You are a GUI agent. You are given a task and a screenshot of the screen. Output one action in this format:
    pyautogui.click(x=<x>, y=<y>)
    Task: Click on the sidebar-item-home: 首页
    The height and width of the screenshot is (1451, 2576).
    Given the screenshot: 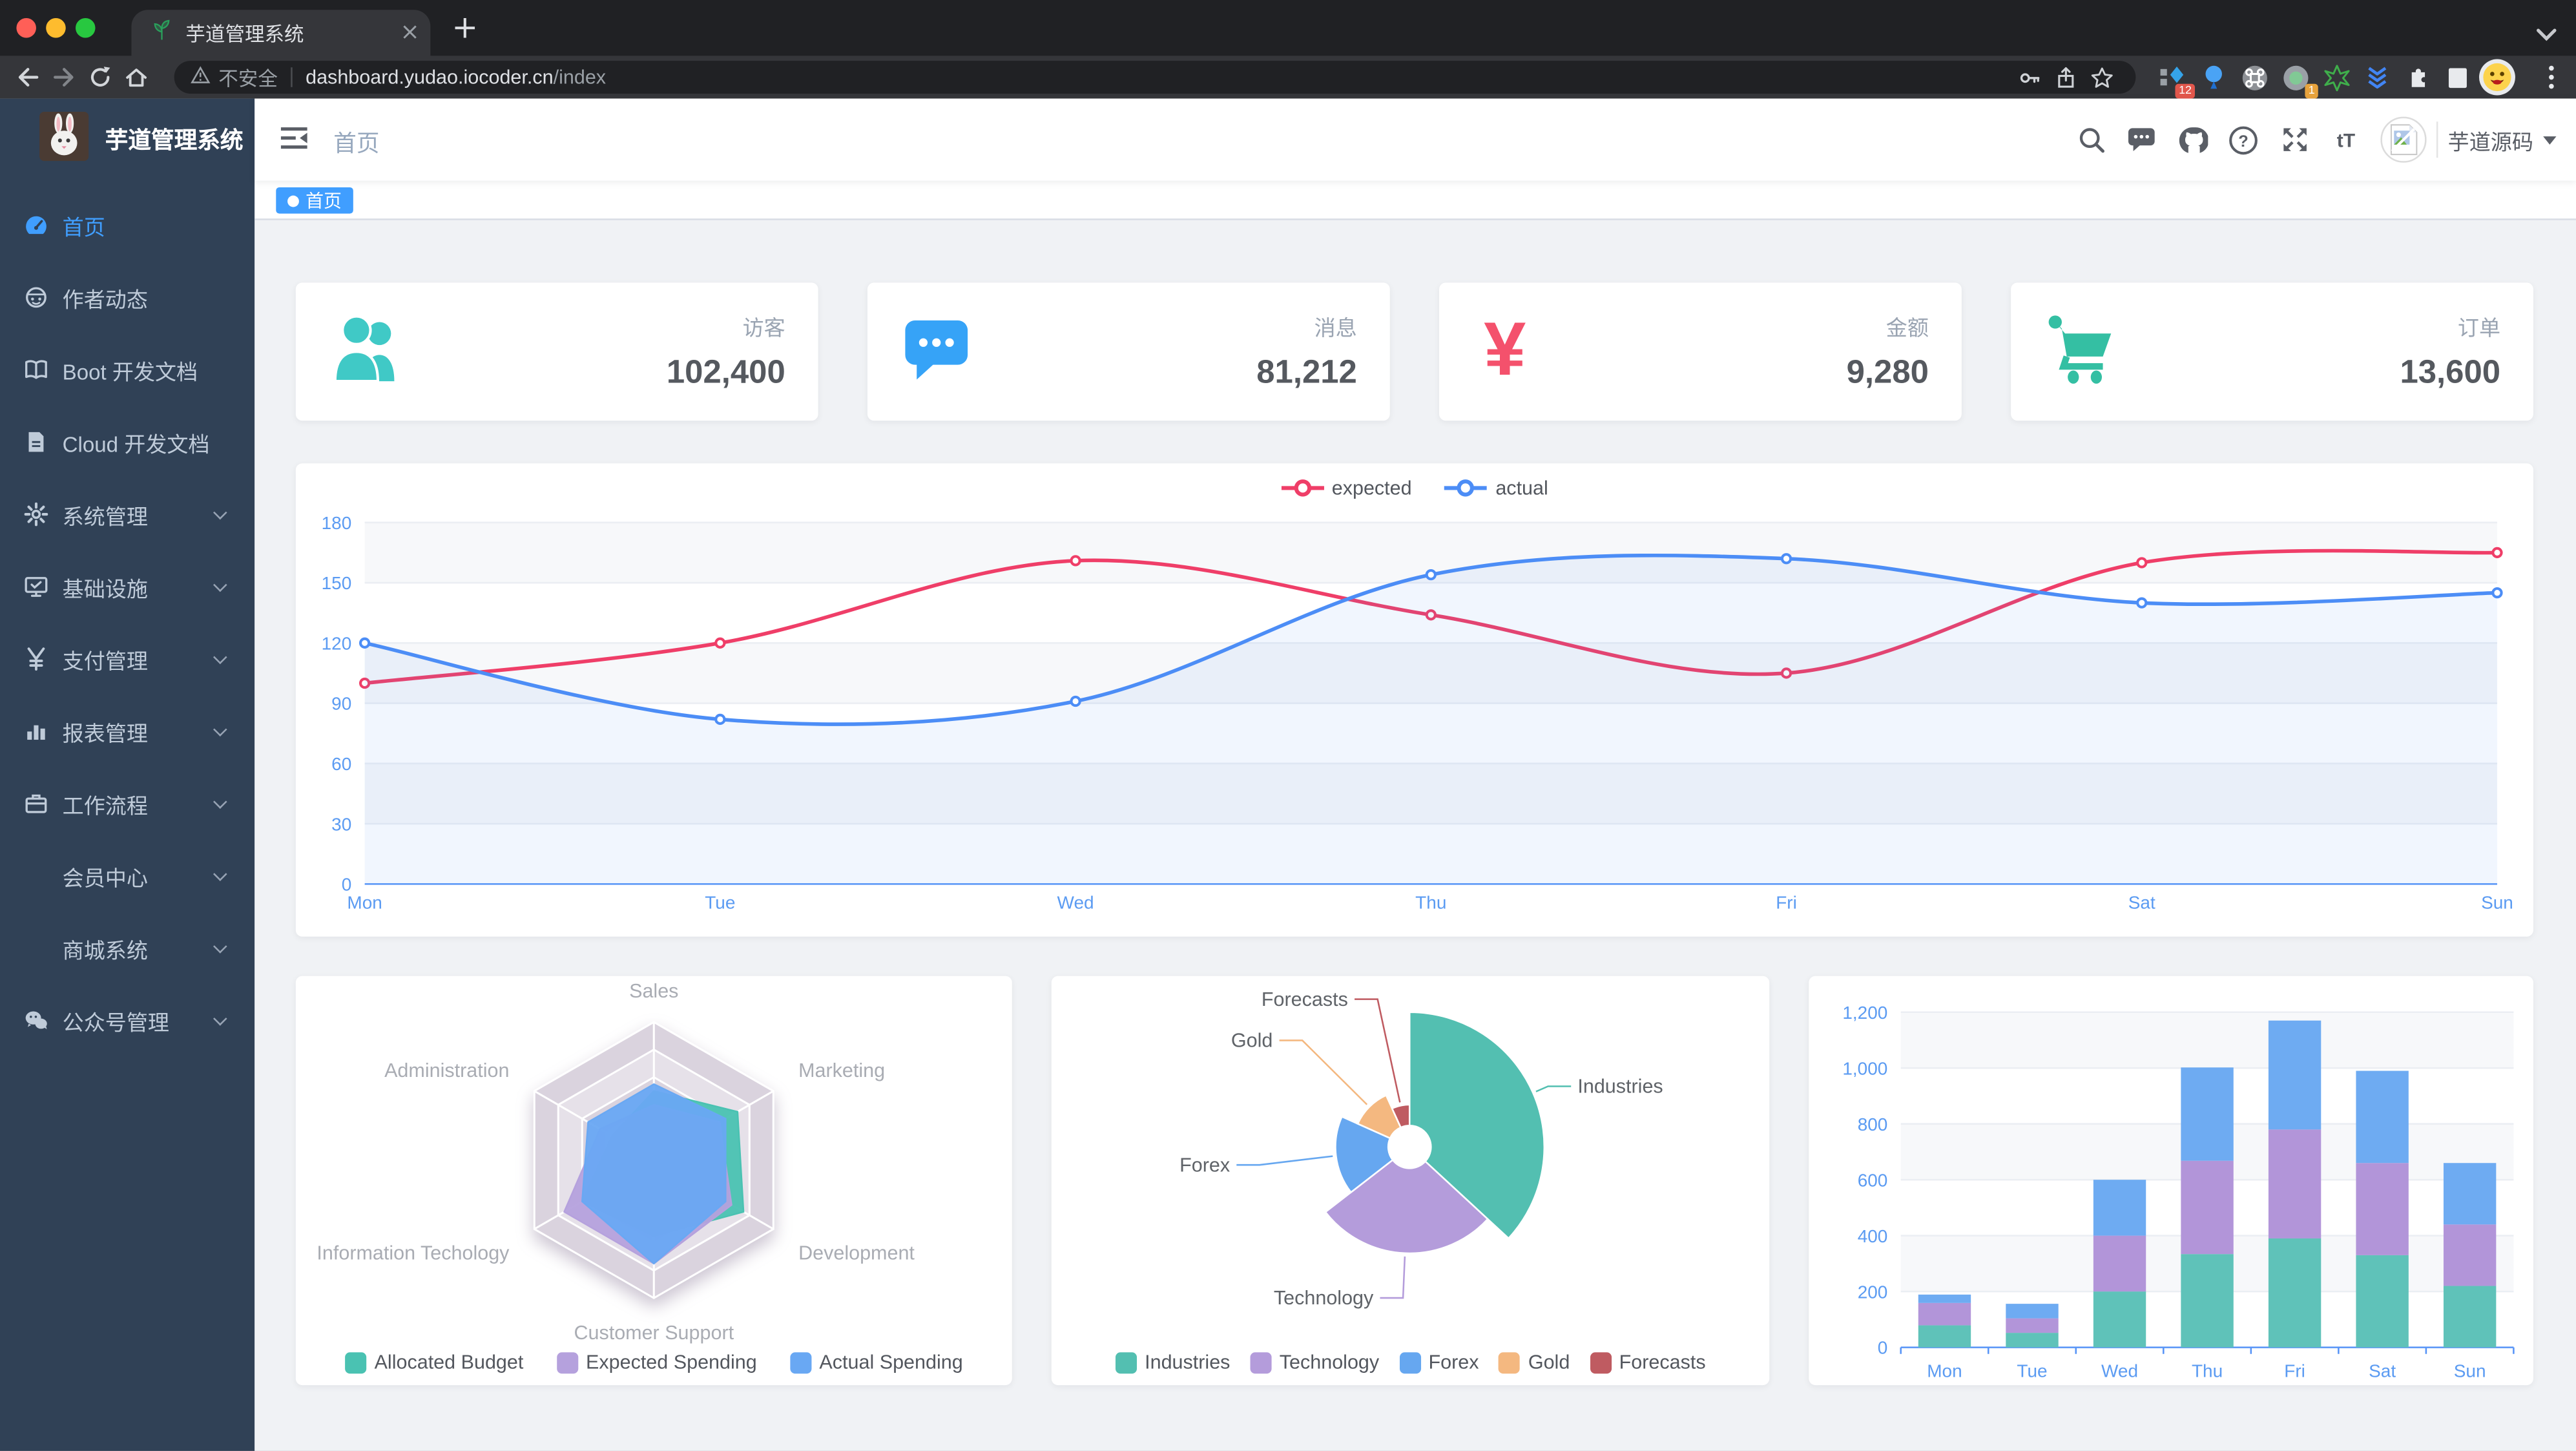 What is the action you would take?
    pyautogui.click(x=127, y=225)
    